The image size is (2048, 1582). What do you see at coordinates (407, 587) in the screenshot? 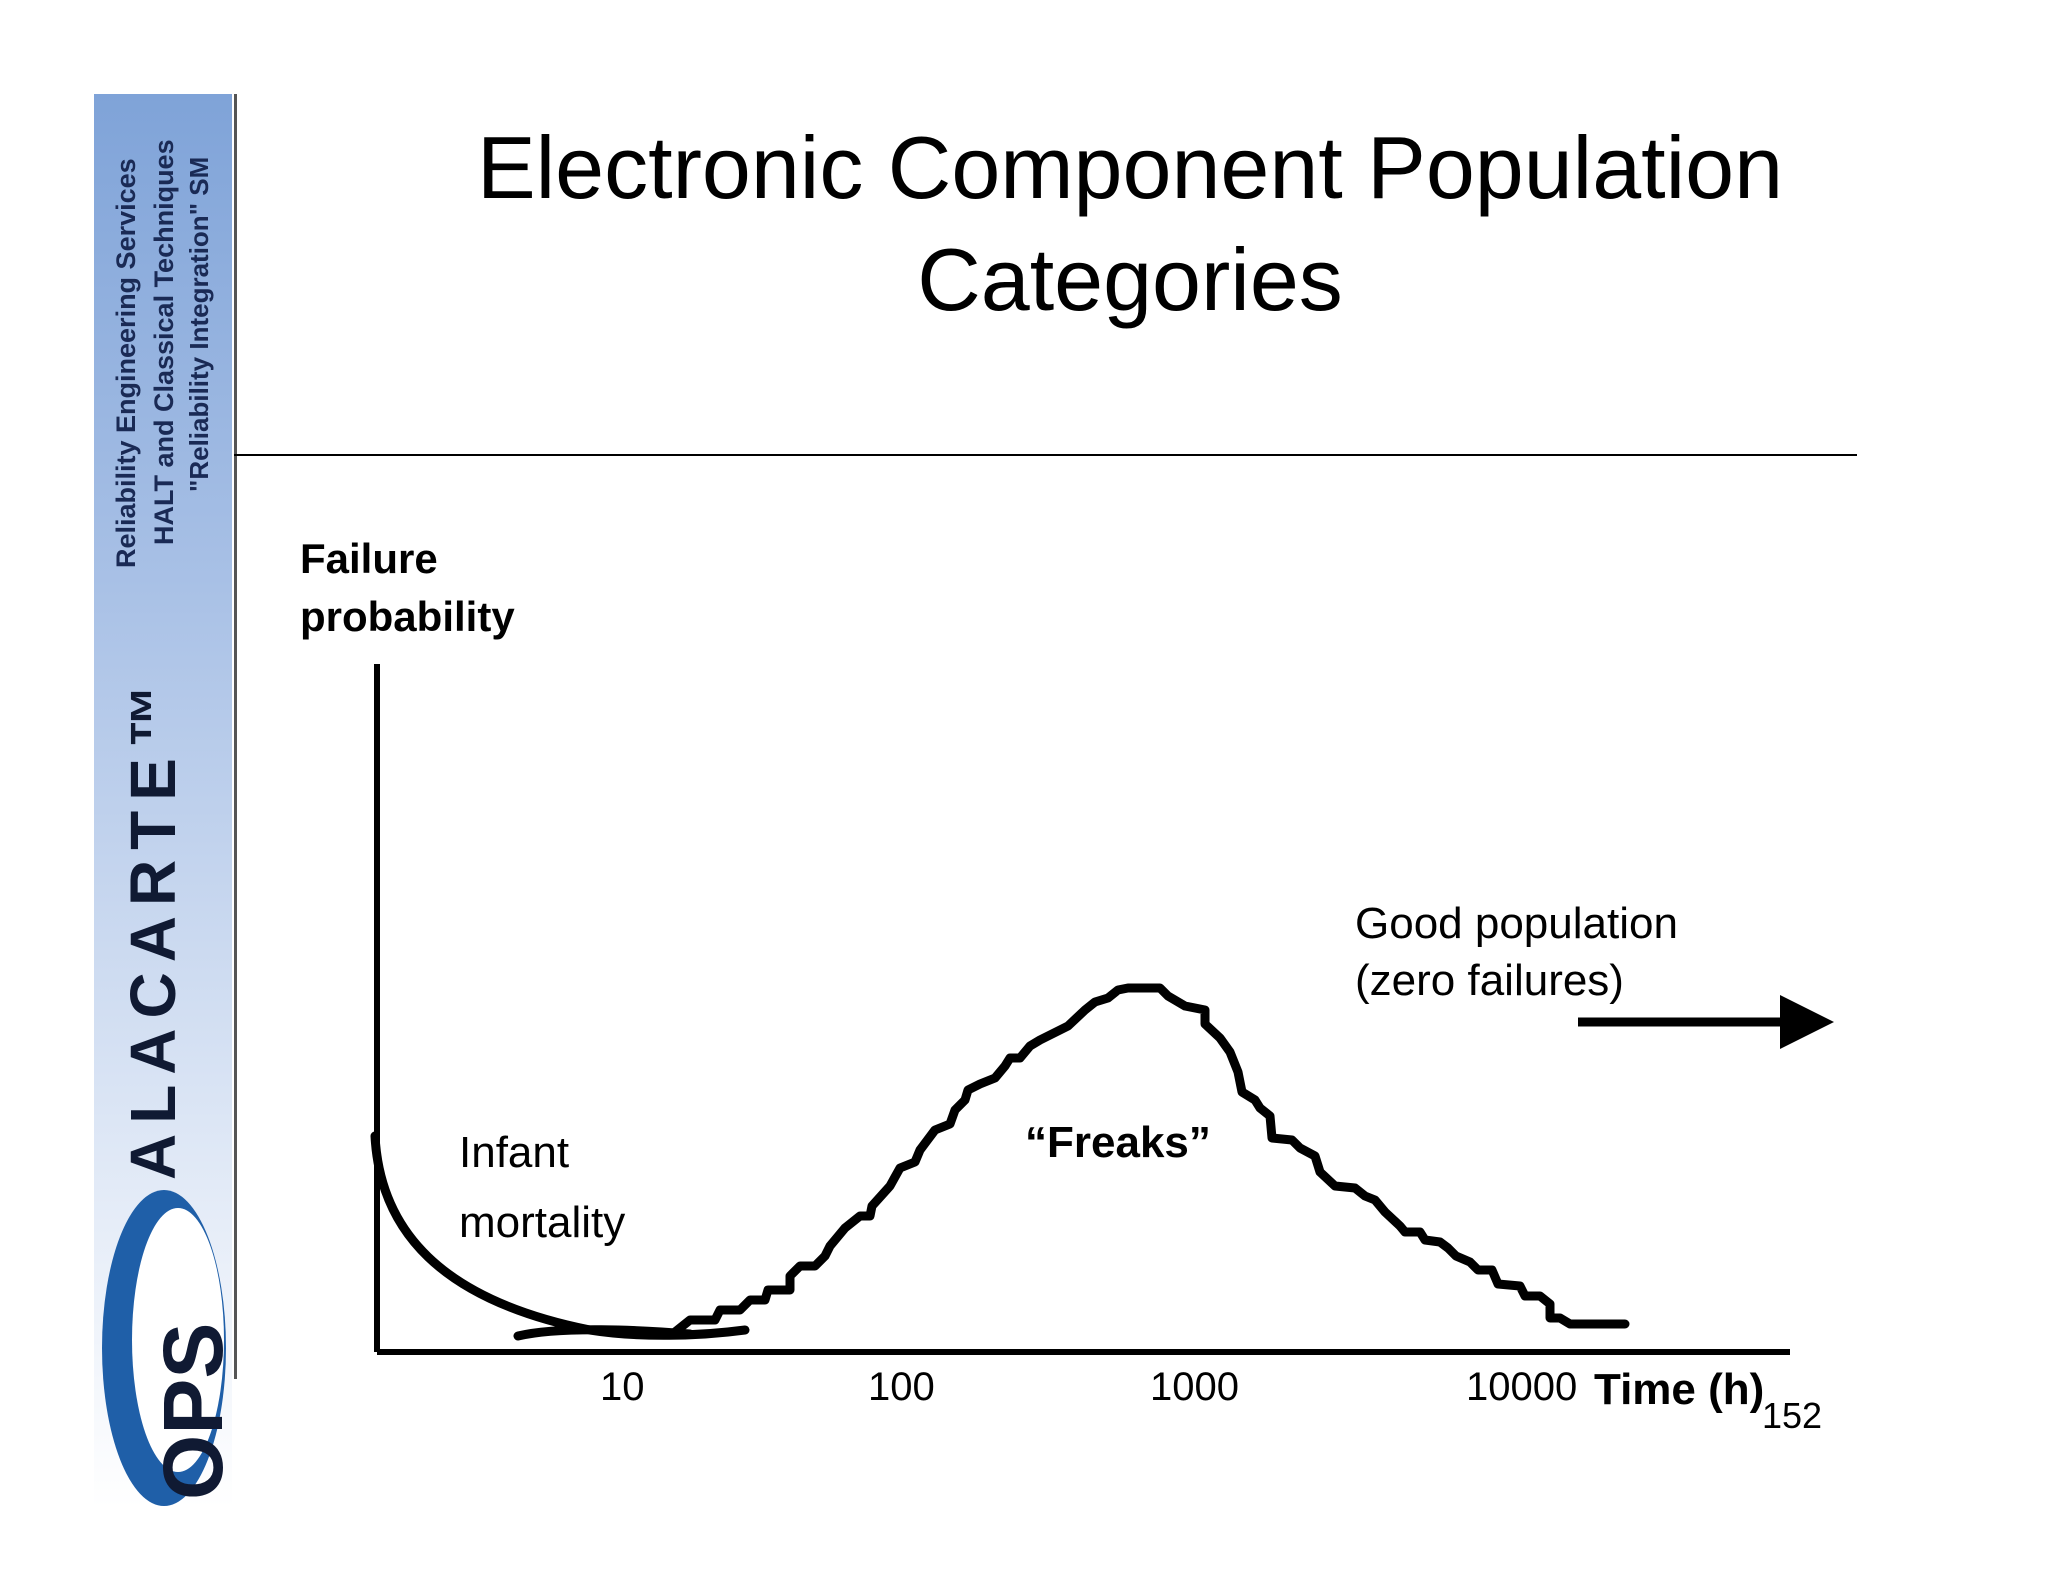
I see `y-axis-label: Failure probability` at bounding box center [407, 587].